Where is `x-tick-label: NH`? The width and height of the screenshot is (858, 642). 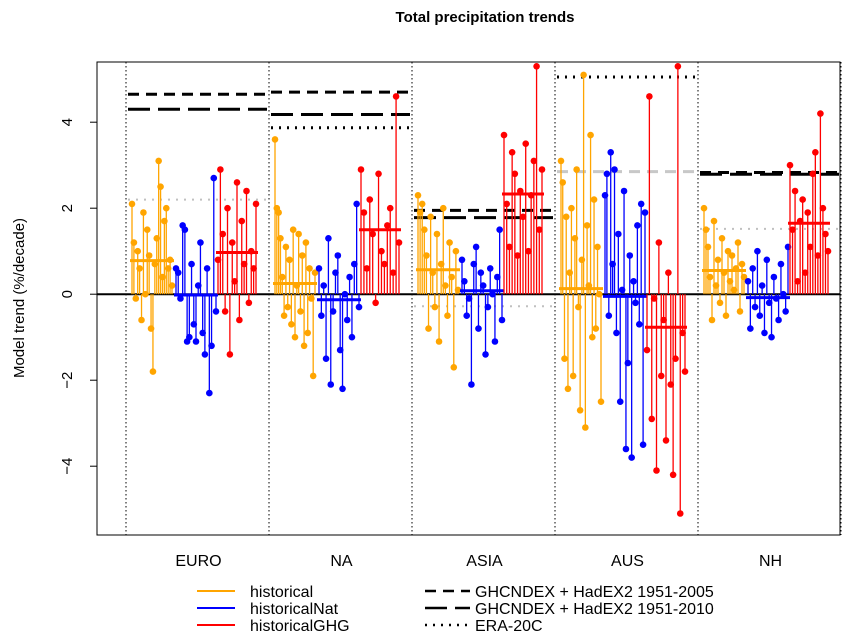
x-tick-label: NH is located at coordinates (770, 561).